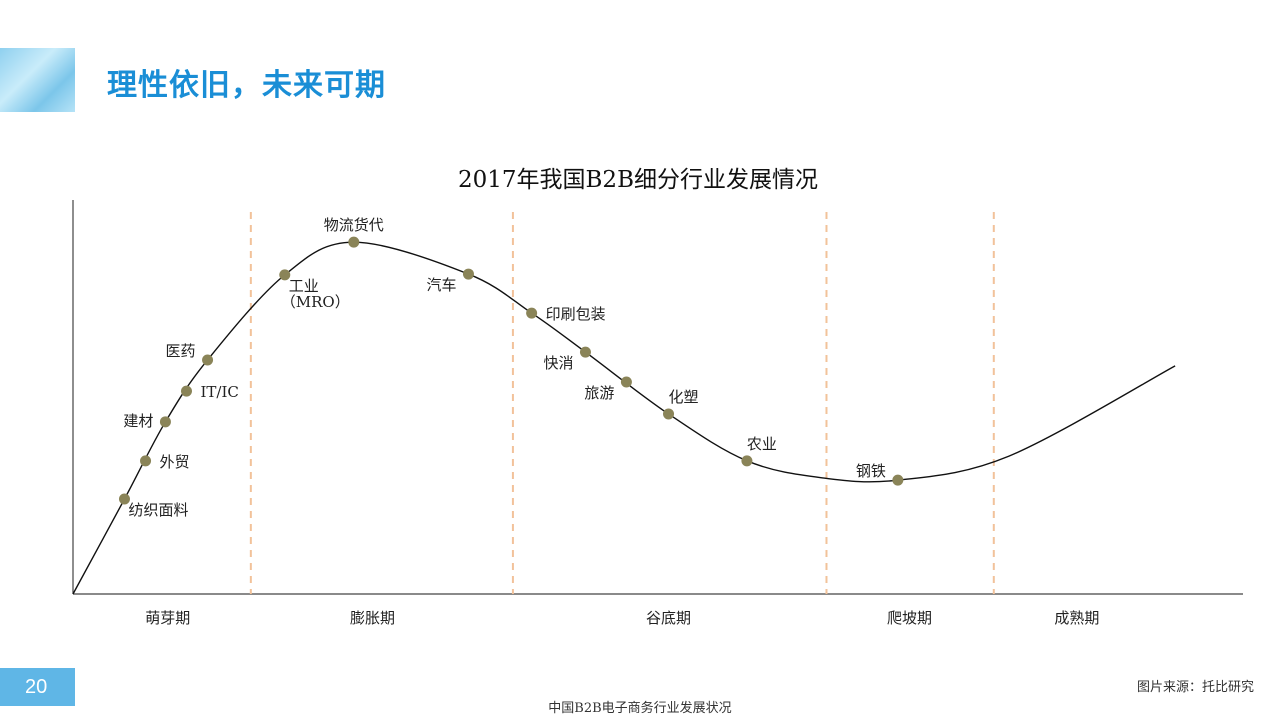  Describe the element at coordinates (576, 314) in the screenshot. I see `industry-label: 印刷包装` at that location.